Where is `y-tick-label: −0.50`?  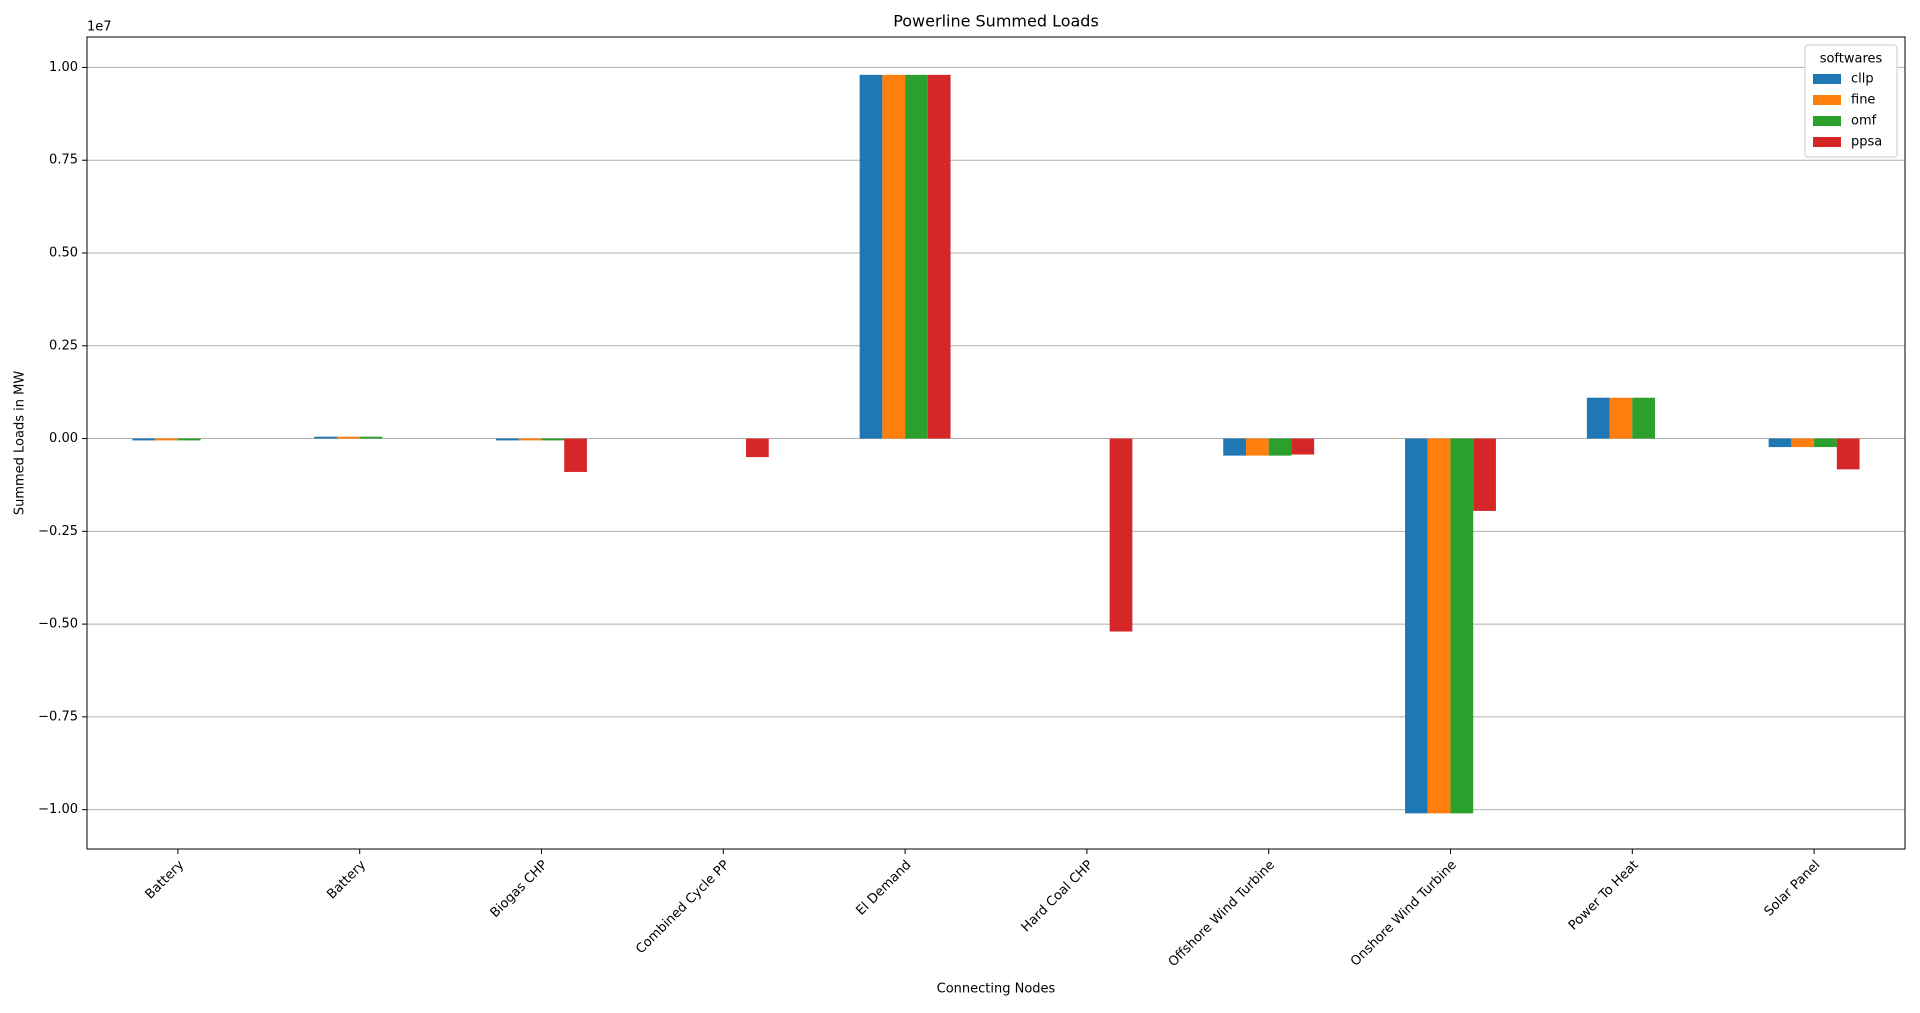
y-tick-label: −0.50 is located at coordinates (58, 624).